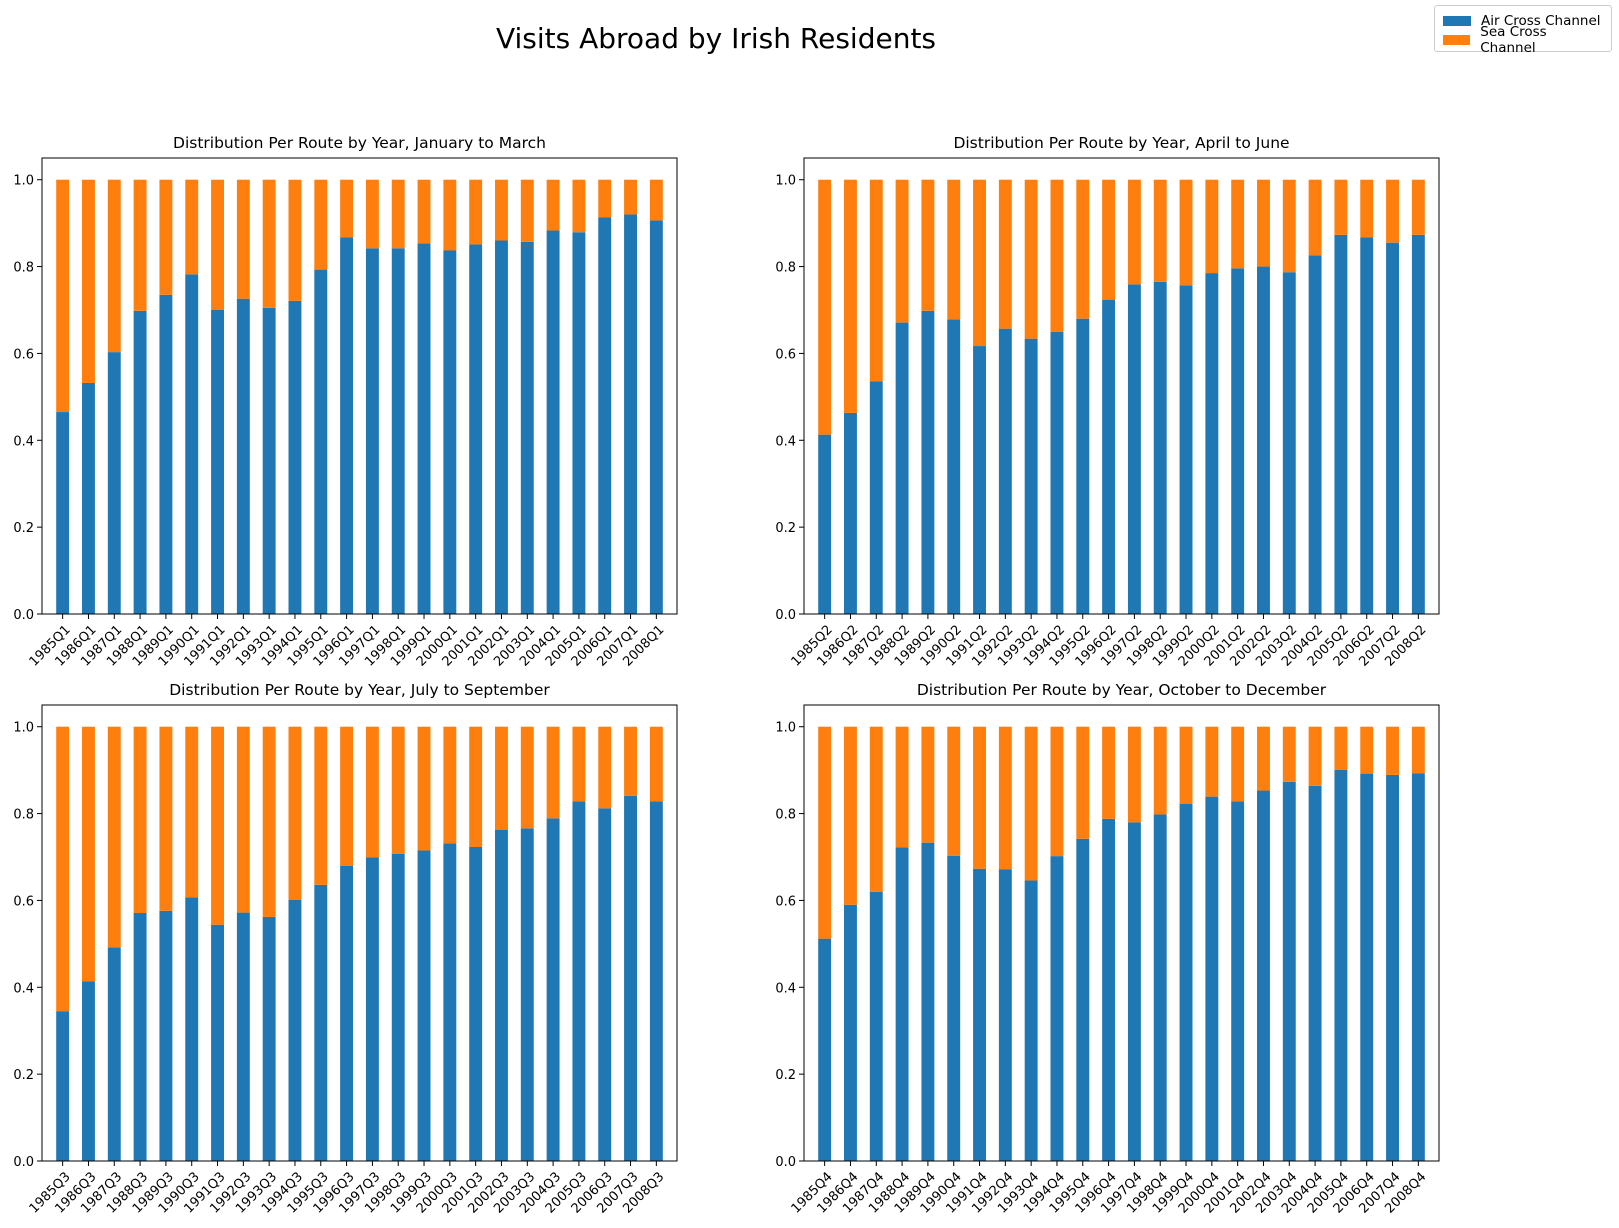  Describe the element at coordinates (553, 205) in the screenshot. I see `bar-sea-2004Q1` at that location.